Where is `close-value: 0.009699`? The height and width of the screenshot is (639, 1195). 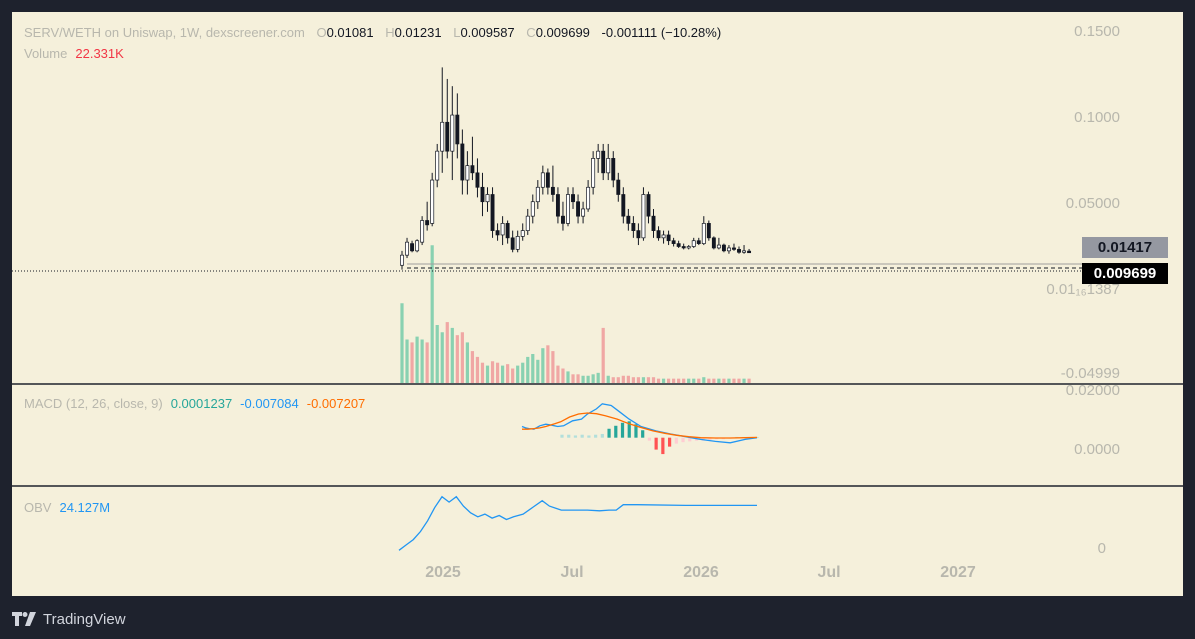 close-value: 0.009699 is located at coordinates (562, 32).